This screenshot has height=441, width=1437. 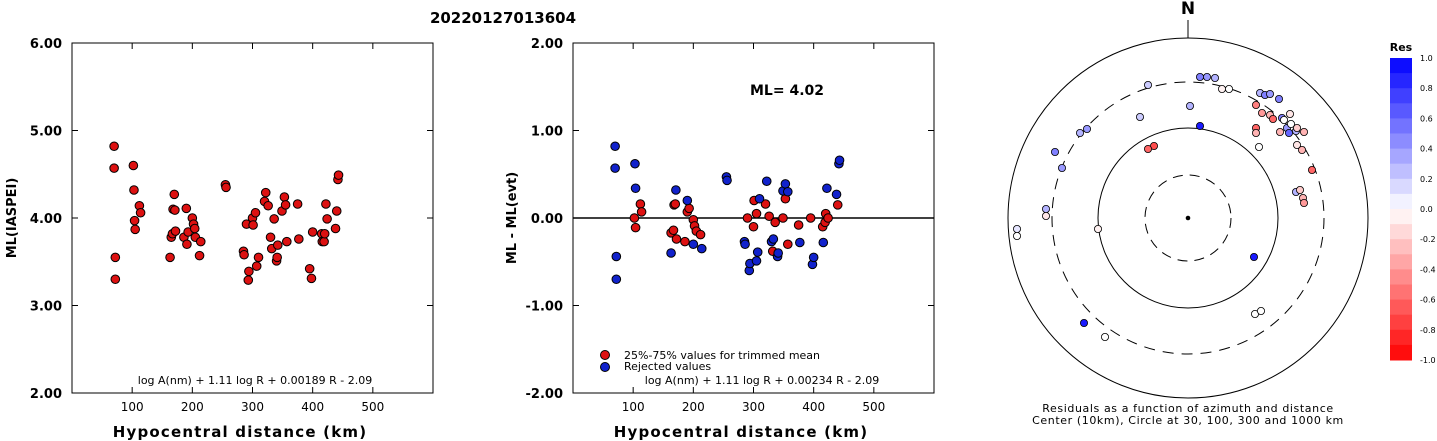 I want to click on residual-x-tick-label: 100, so click(x=633, y=407).